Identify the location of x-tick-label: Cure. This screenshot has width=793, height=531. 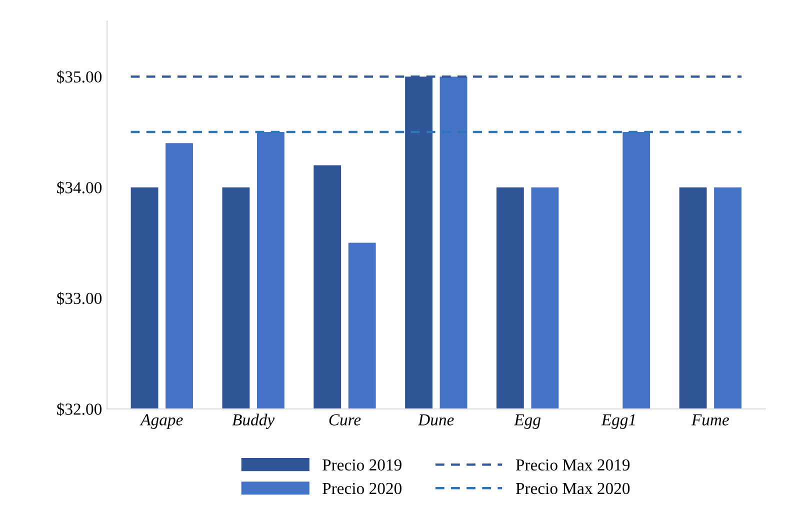
(345, 420).